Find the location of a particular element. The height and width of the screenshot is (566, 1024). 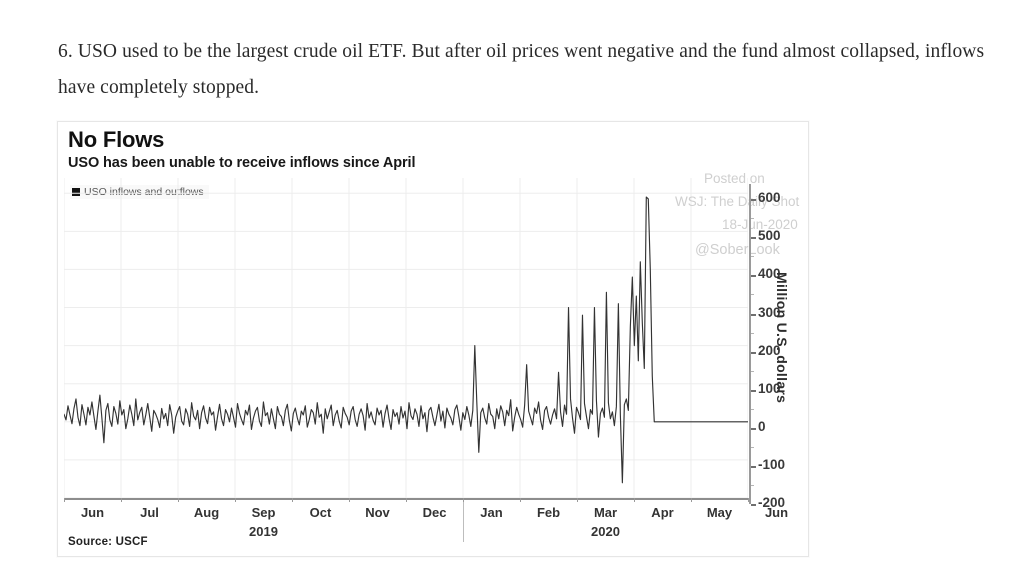

x-year-label: 2020 is located at coordinates (605, 531).